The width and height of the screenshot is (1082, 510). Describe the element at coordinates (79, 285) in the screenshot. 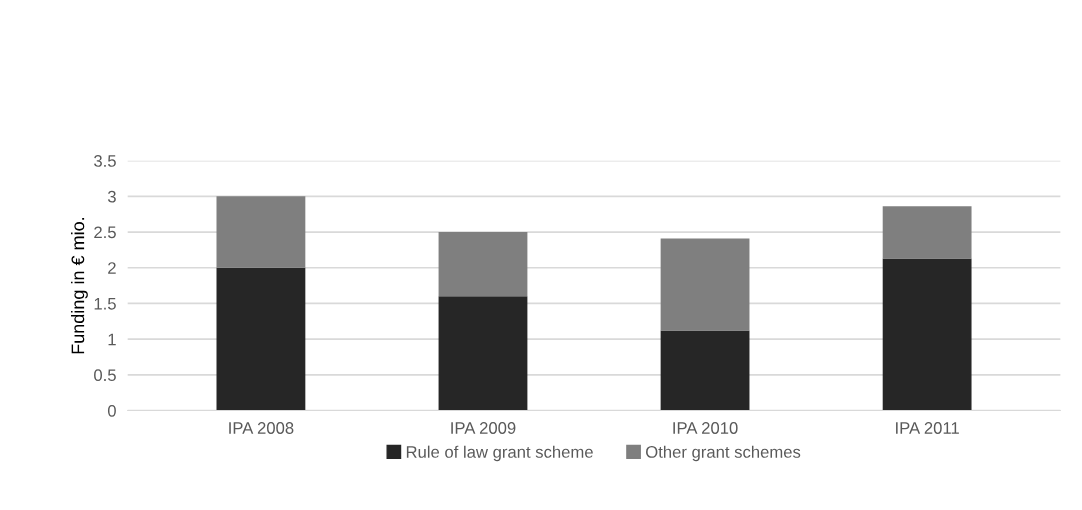

I see `y-axis-title: Funding in € mio.` at that location.